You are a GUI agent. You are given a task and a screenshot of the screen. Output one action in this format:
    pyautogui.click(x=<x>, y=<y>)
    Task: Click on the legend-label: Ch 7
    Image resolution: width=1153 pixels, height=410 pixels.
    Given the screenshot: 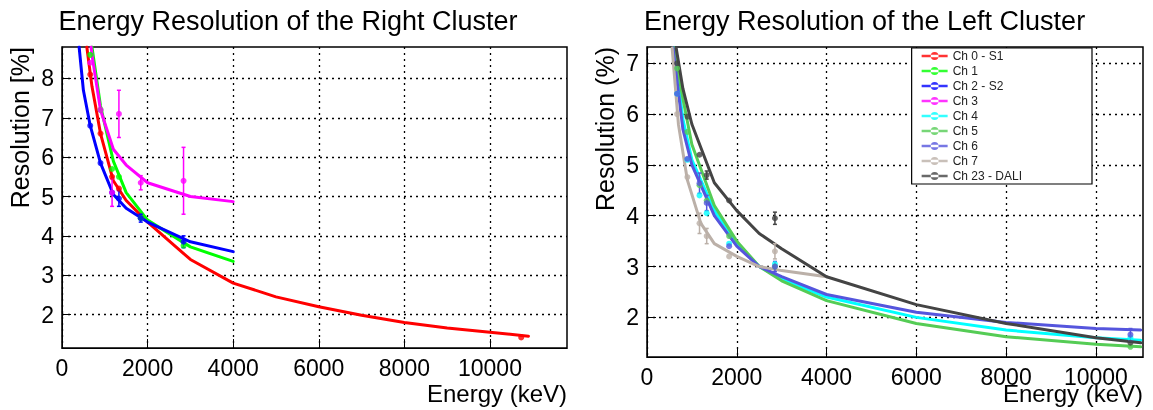 What is the action you would take?
    pyautogui.click(x=965, y=161)
    